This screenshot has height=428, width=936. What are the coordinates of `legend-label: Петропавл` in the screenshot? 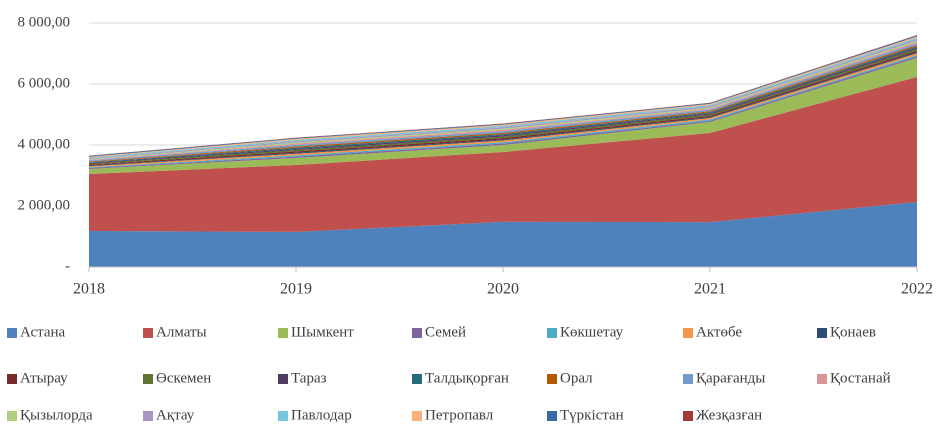 It's located at (459, 415).